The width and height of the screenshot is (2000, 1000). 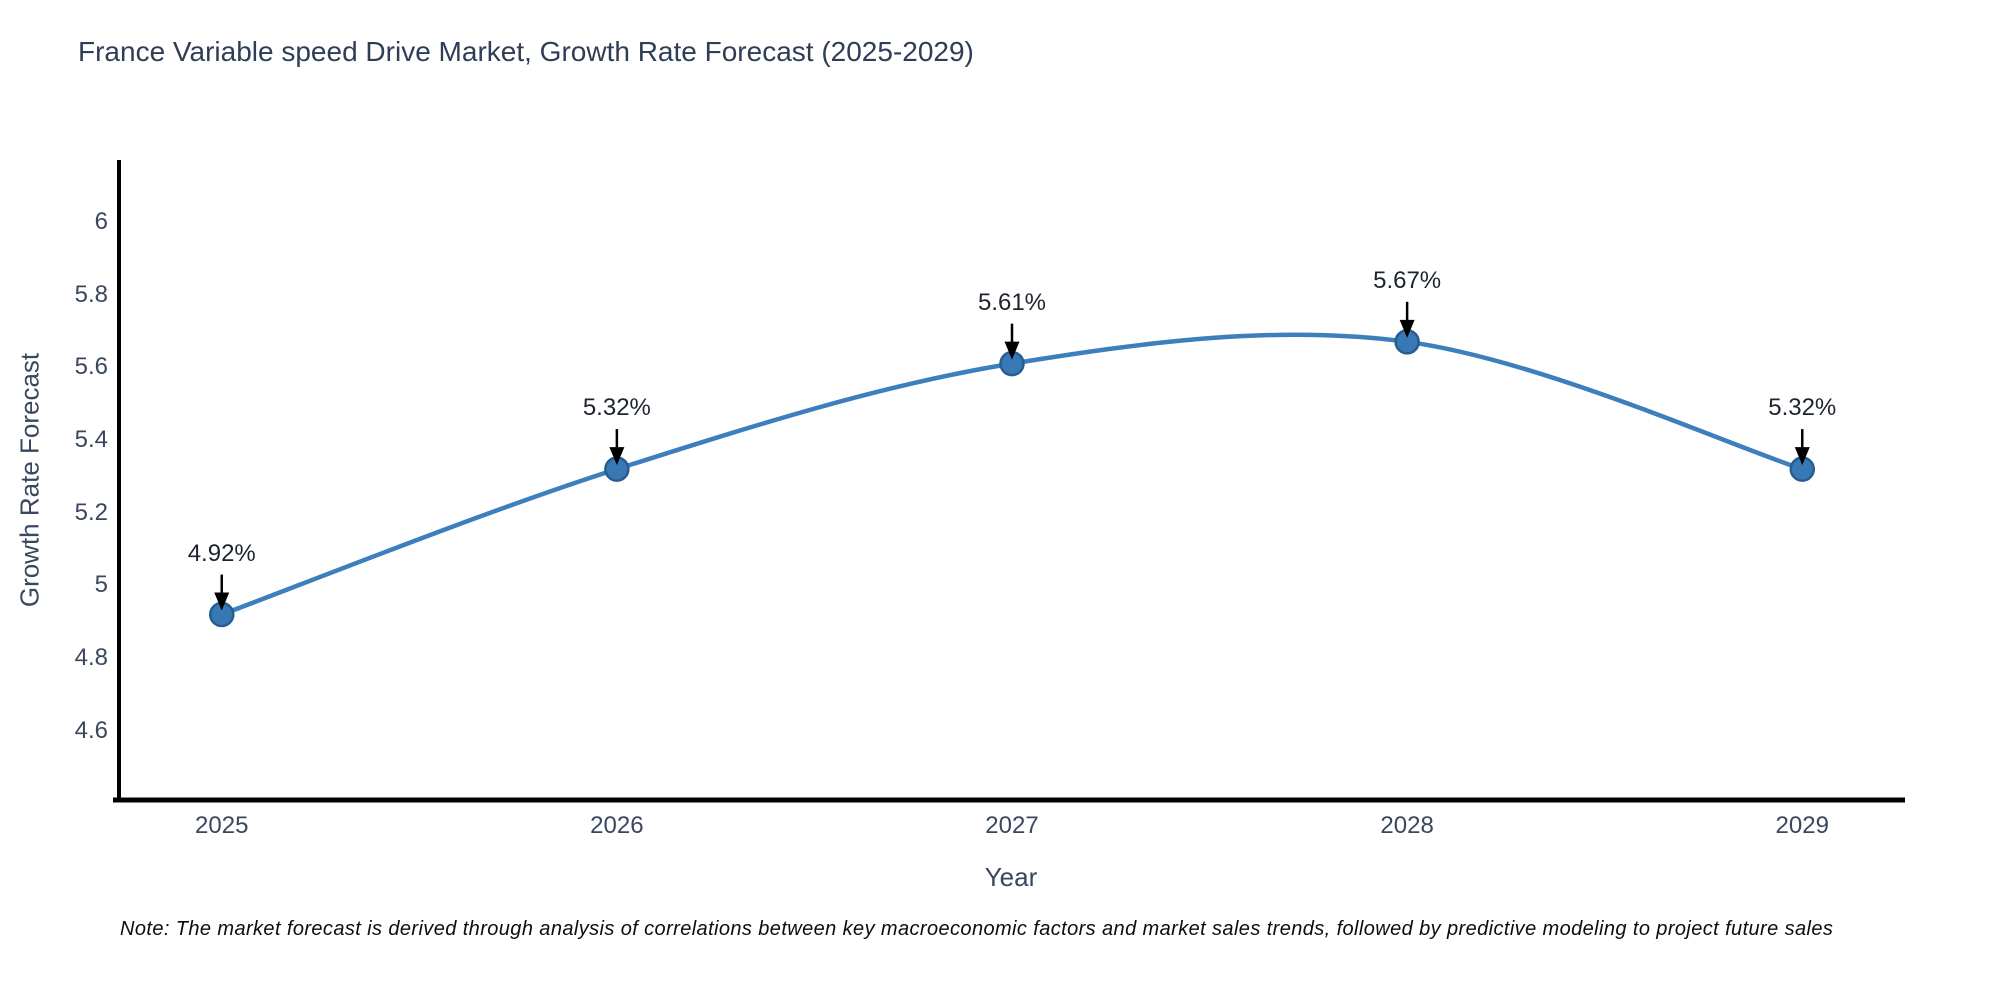 What do you see at coordinates (101, 585) in the screenshot?
I see `y-tick-label: 5` at bounding box center [101, 585].